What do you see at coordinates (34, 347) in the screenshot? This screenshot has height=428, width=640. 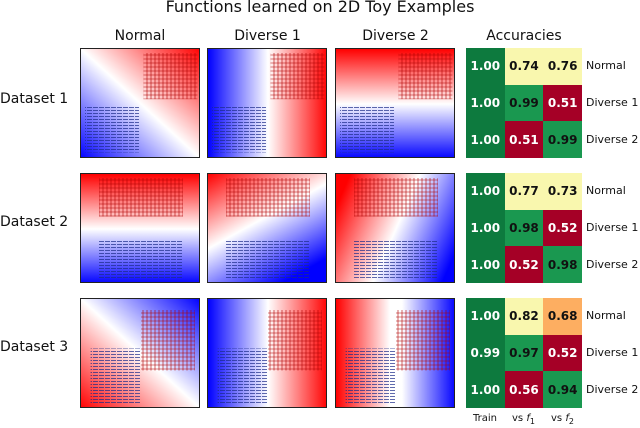 I see `row-label-dataset-3: Dataset 3` at bounding box center [34, 347].